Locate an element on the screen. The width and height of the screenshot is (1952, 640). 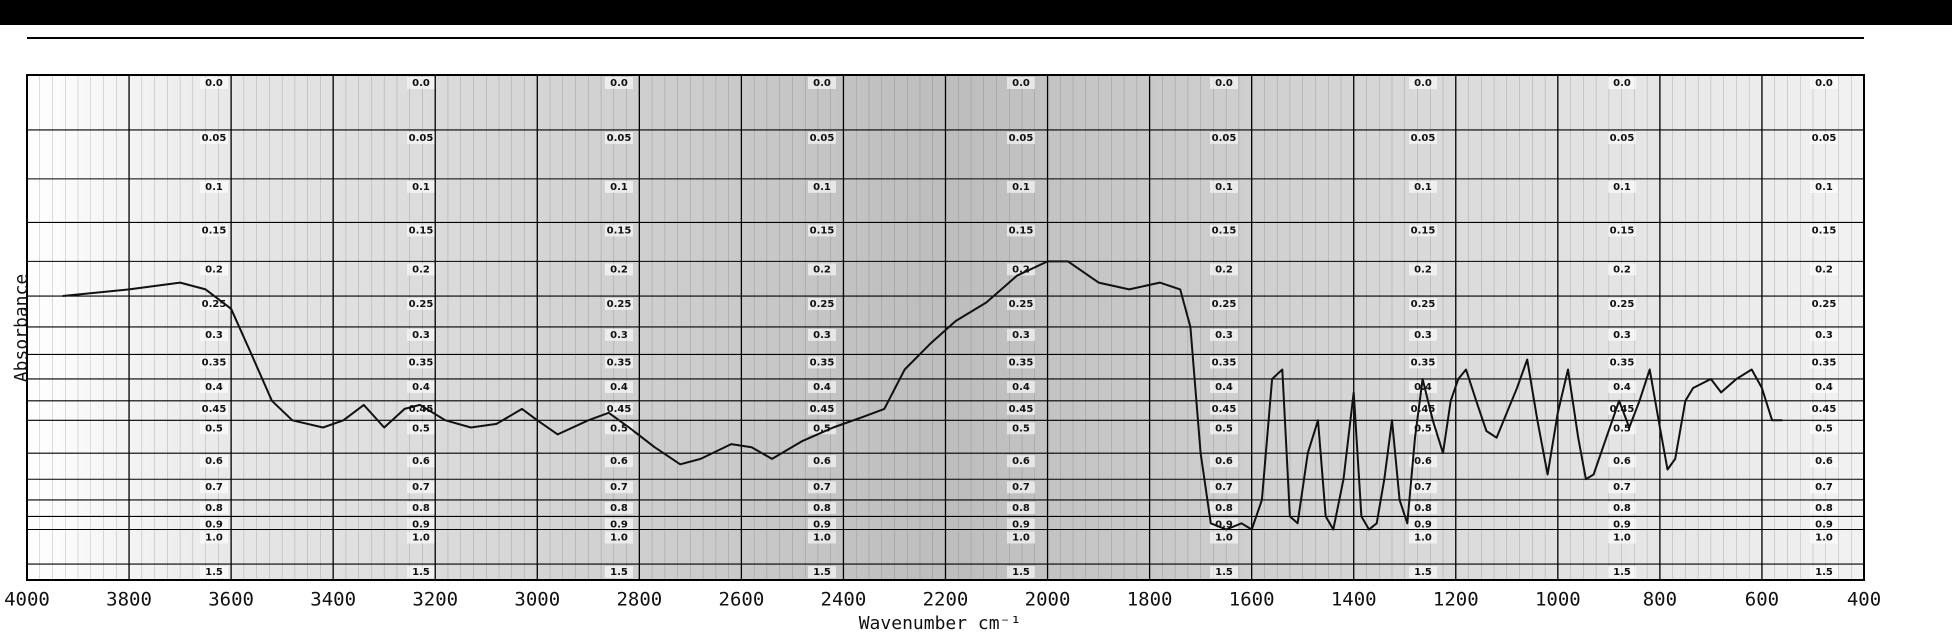
y-tick-label: 0.4 is located at coordinates (822, 387).